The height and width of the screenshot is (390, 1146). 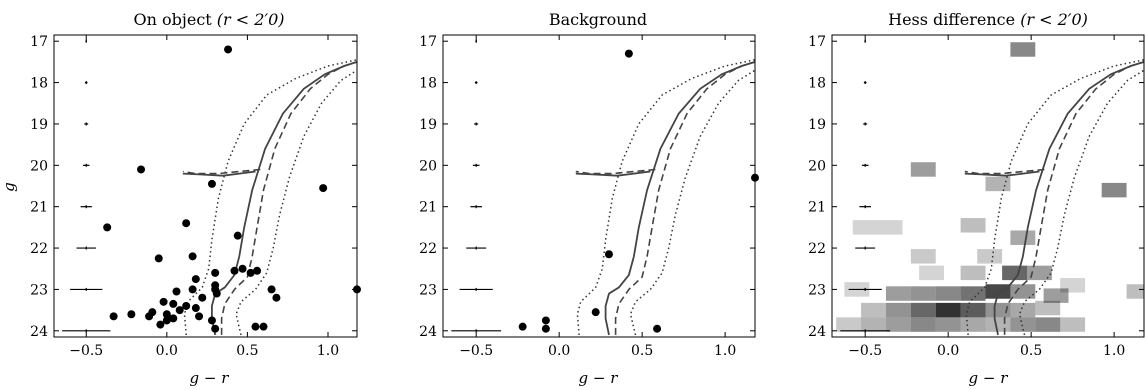 What do you see at coordinates (209, 19) in the screenshot?
I see `panel-title: On object (r < 2′0)` at bounding box center [209, 19].